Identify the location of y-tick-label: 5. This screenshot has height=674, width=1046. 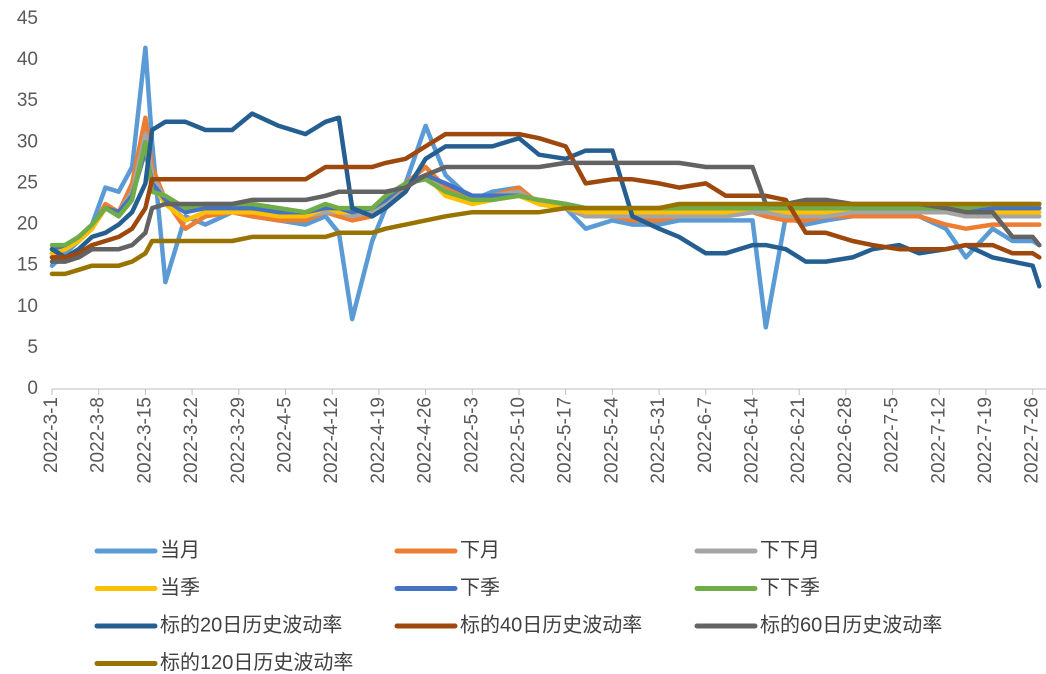
(32, 347).